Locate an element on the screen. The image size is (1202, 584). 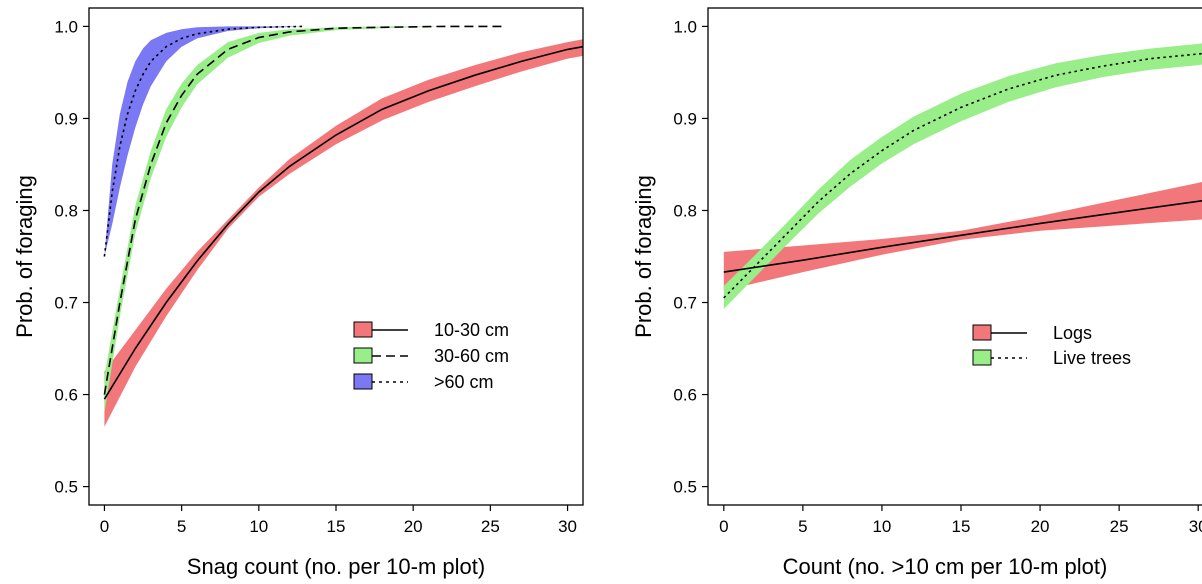
legend-label: Live trees is located at coordinates (1092, 358).